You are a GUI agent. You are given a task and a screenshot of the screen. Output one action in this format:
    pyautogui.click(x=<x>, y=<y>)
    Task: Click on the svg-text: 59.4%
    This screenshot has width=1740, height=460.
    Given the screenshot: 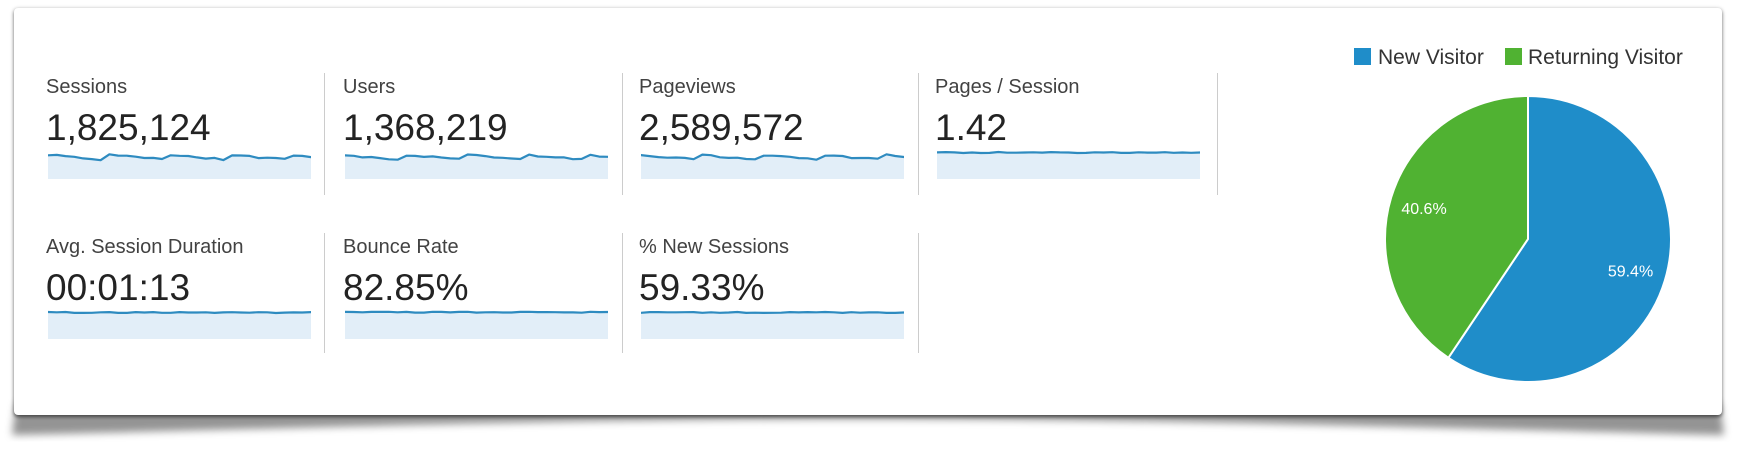 What is the action you would take?
    pyautogui.click(x=1630, y=271)
    